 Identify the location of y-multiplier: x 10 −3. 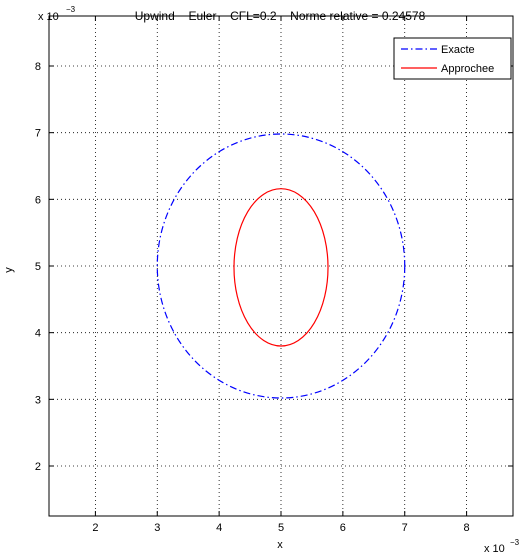
(57, 14).